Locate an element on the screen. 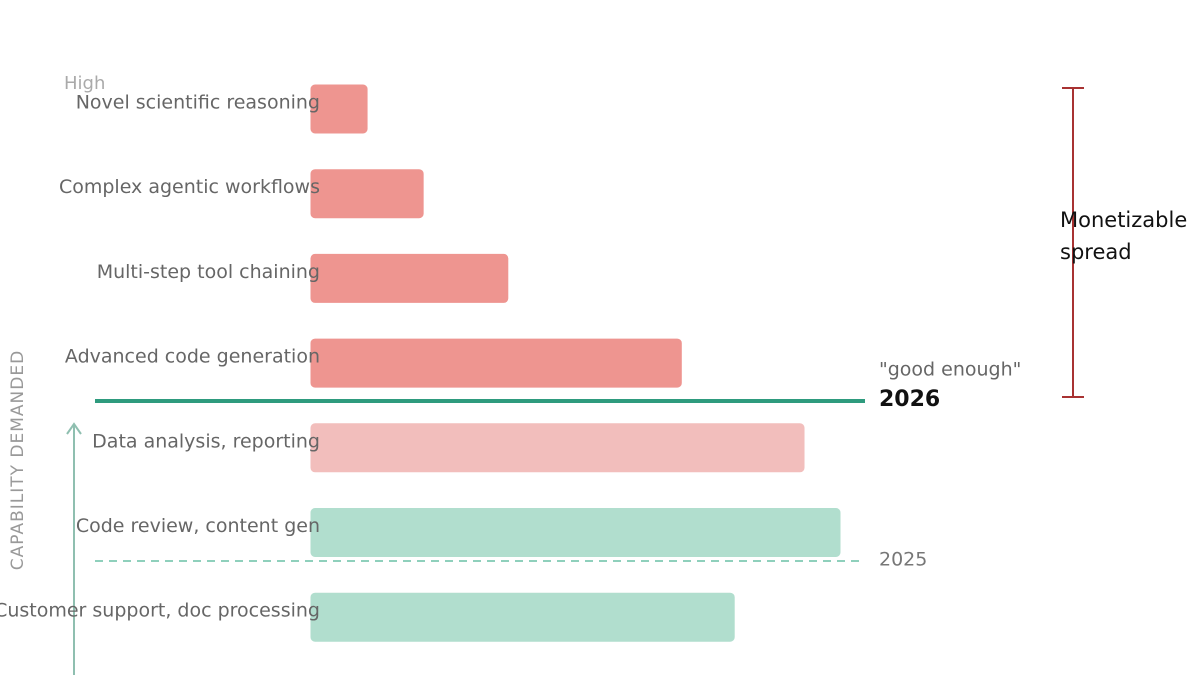 The width and height of the screenshot is (1200, 675). category-label: Multi-step tool chaining is located at coordinates (208, 272).